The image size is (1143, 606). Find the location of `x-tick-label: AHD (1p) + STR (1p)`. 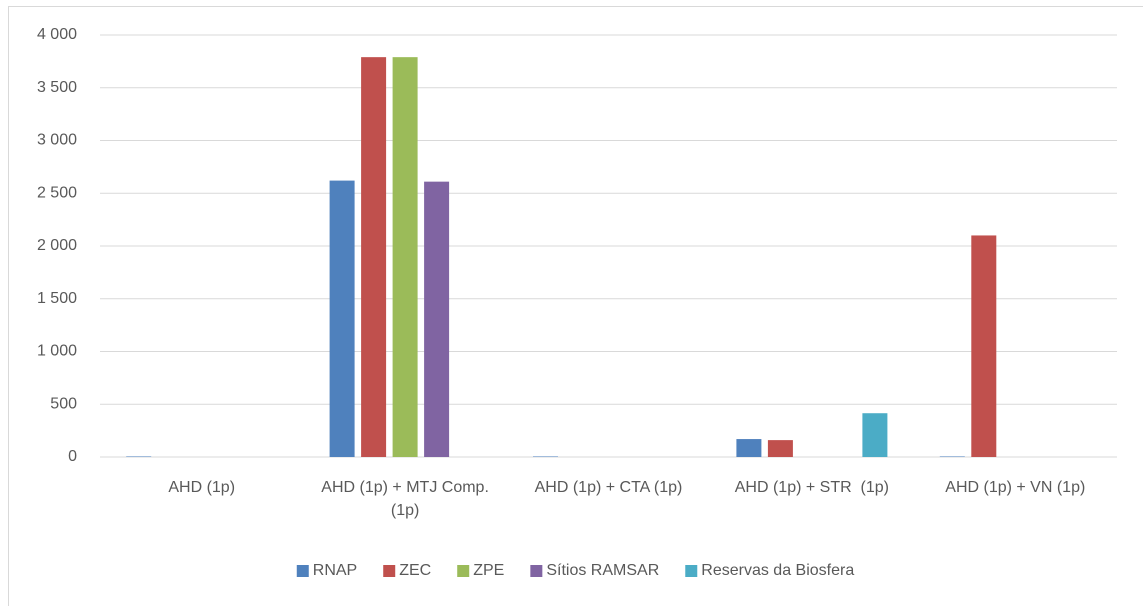

x-tick-label: AHD (1p) + STR (1p) is located at coordinates (812, 487).